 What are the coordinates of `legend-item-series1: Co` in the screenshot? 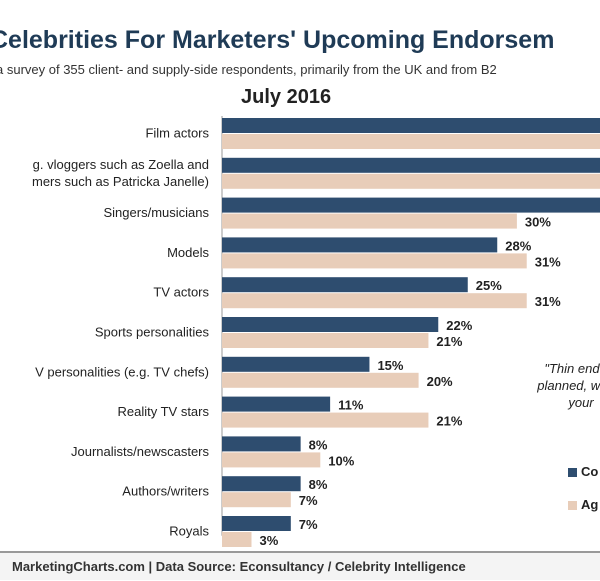 It's located at (583, 471).